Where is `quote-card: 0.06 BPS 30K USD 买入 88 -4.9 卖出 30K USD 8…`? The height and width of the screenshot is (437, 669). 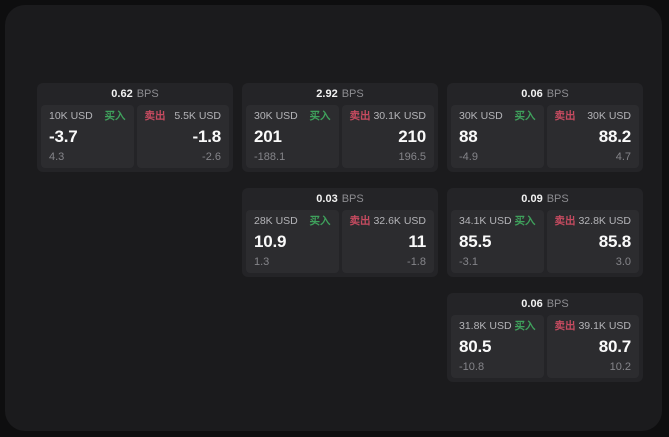
quote-card: 0.06 BPS 30K USD 买入 88 -4.9 卖出 30K USD 8… is located at coordinates (545, 127).